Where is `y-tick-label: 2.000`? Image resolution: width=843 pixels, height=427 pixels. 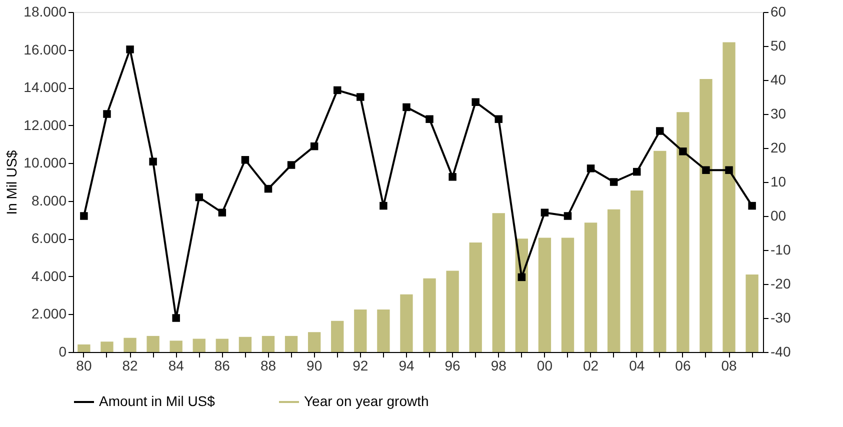
y-tick-label: 2.000 is located at coordinates (49, 314).